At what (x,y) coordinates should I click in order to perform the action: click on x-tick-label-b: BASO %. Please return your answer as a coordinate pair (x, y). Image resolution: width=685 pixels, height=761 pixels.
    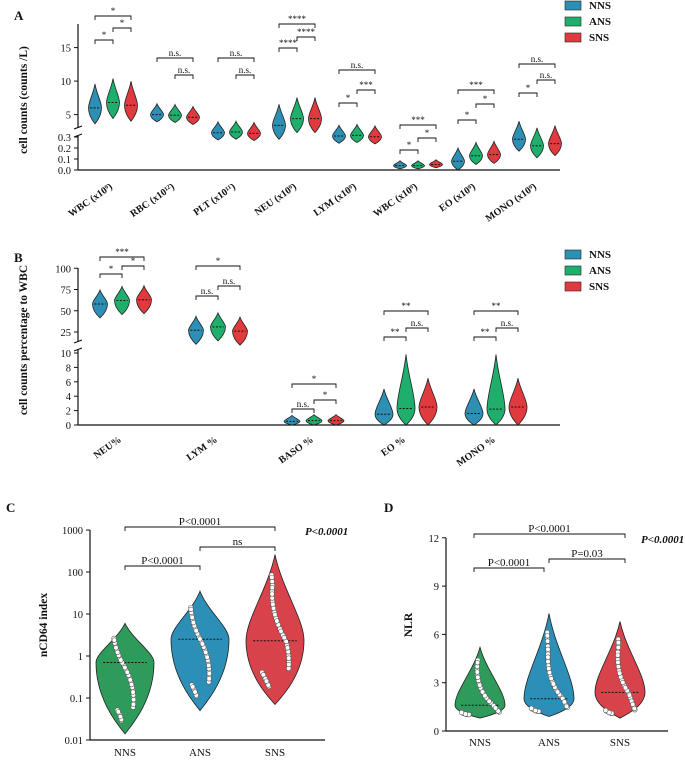
    Looking at the image, I should click on (296, 450).